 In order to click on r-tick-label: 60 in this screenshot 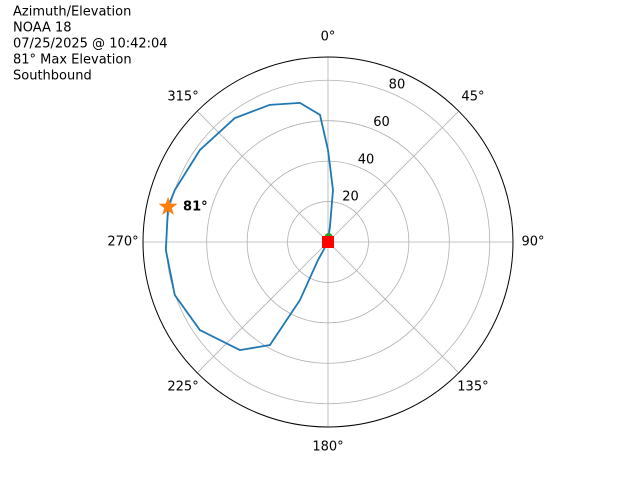, I will do `click(381, 122)`.